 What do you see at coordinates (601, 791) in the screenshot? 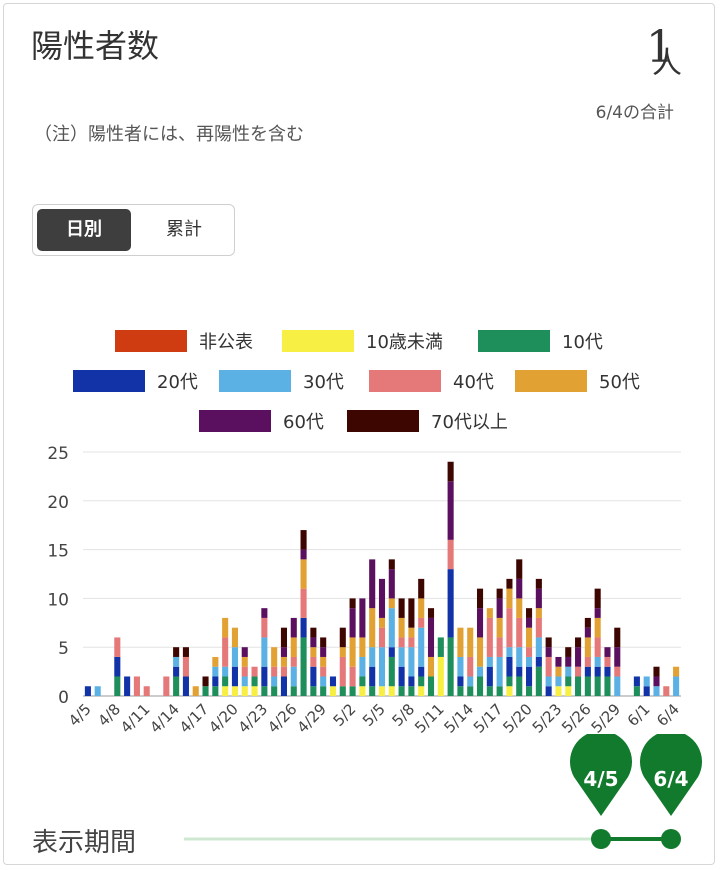
I see `slider-handle-group: 4/5` at bounding box center [601, 791].